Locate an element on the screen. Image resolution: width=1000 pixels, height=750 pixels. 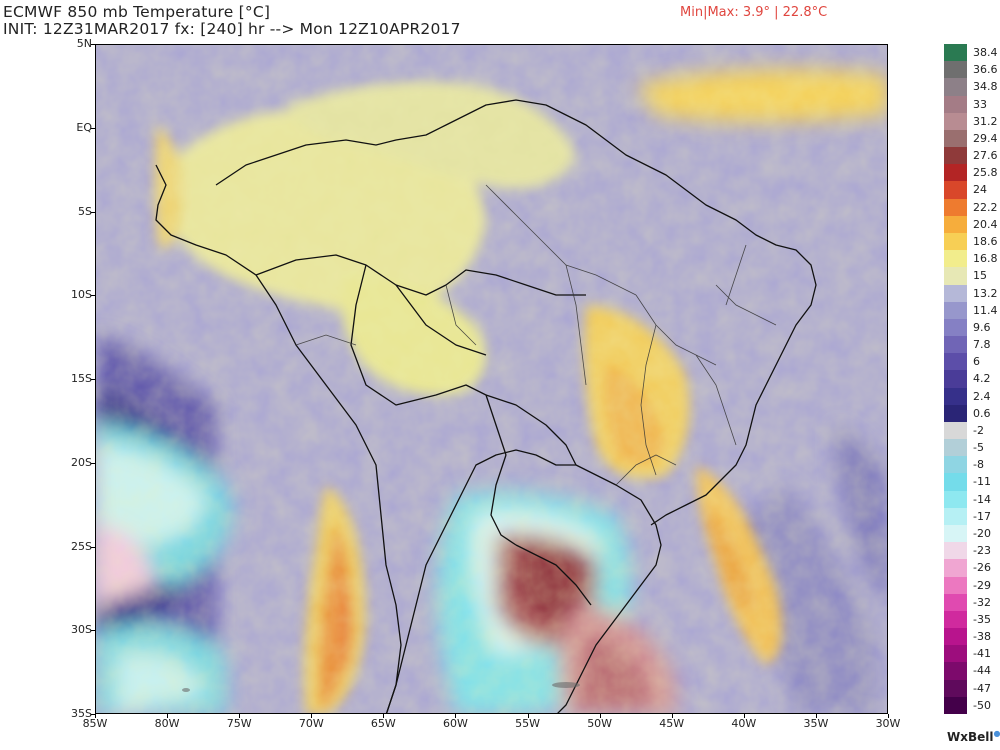
legend-entry: 13.2 is located at coordinates (972, 293).